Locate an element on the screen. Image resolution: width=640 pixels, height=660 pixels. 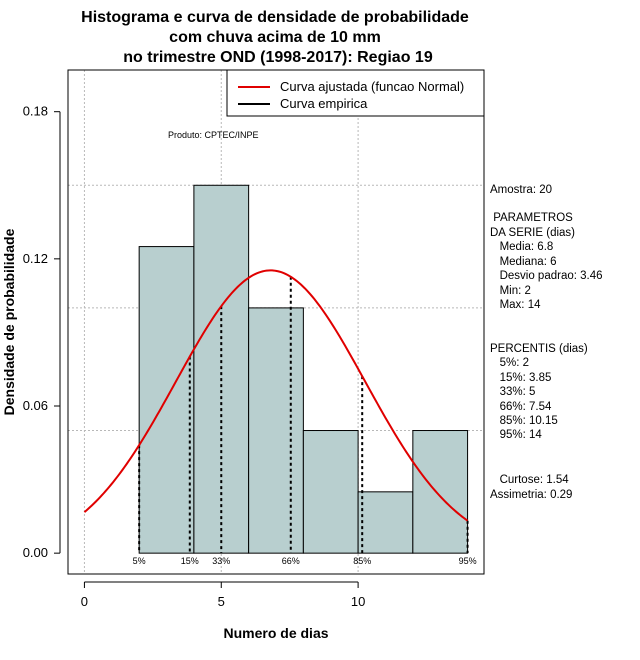
y-tick-label: 0.00 is located at coordinates (35, 552).